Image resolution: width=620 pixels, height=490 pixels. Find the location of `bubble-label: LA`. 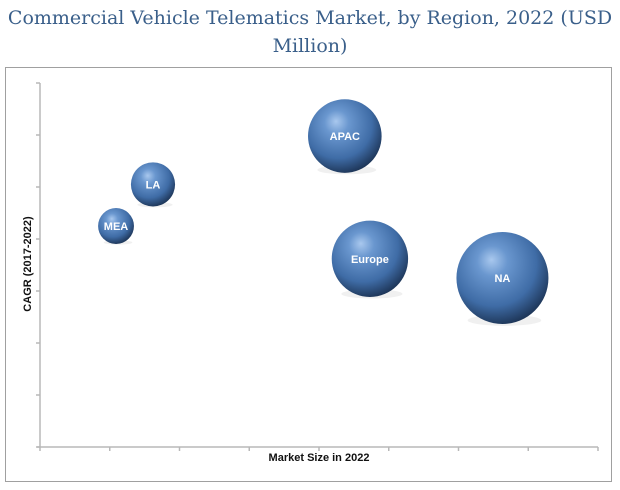

bubble-label: LA is located at coordinates (153, 185).